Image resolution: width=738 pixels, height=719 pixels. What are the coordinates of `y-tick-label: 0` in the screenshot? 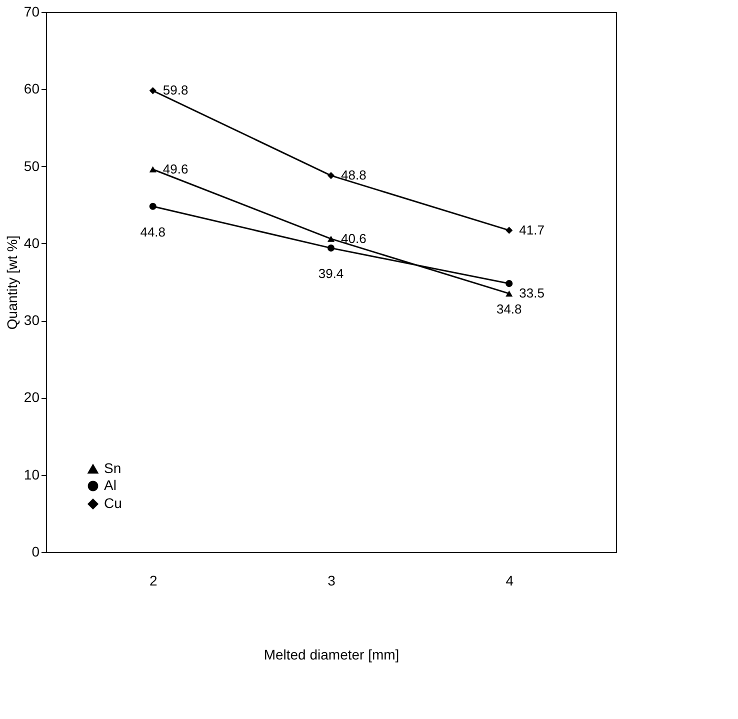 It's located at (36, 552).